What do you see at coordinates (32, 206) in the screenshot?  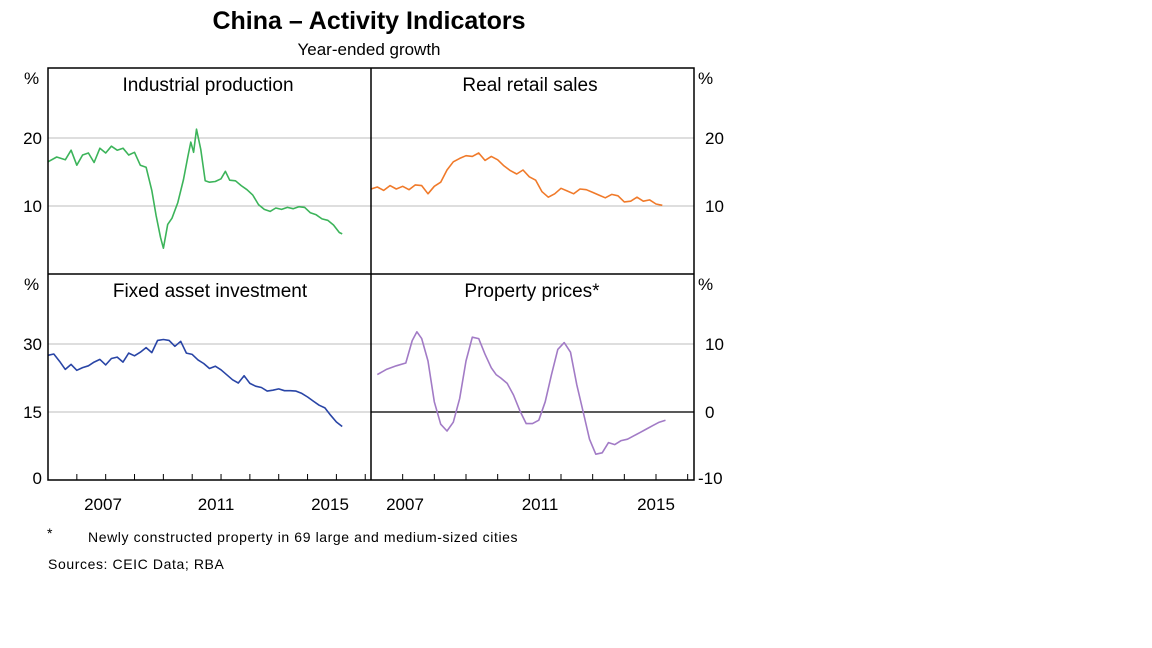 I see `industrial-production-y-tick-10: 10` at bounding box center [32, 206].